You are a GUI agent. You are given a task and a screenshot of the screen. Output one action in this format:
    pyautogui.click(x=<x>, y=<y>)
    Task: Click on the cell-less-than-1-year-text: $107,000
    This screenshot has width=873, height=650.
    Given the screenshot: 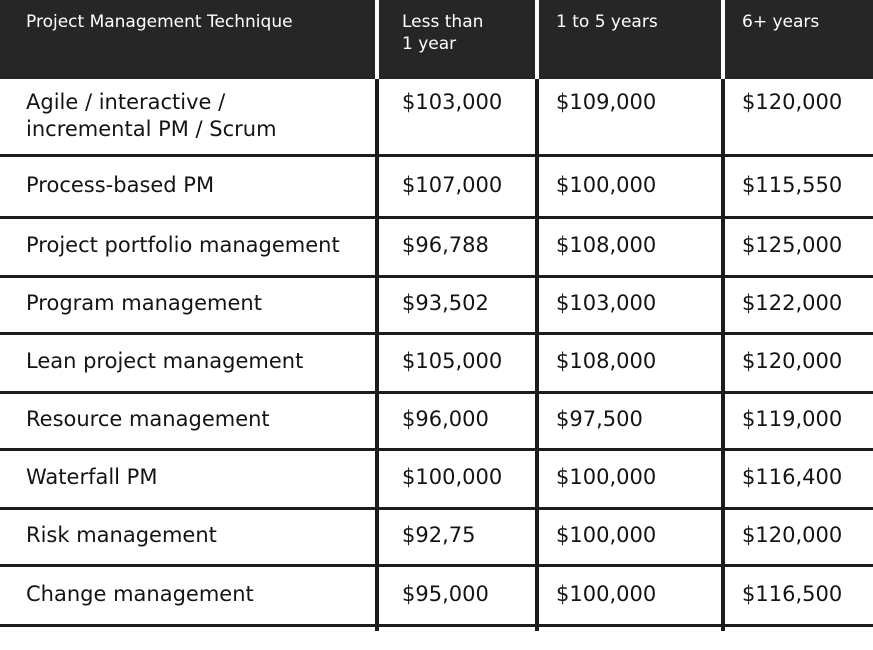 What is the action you would take?
    pyautogui.click(x=452, y=184)
    